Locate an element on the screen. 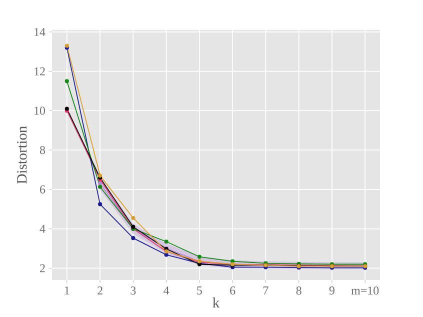 The height and width of the screenshot is (317, 423). x-tick-label: 9 is located at coordinates (331, 290).